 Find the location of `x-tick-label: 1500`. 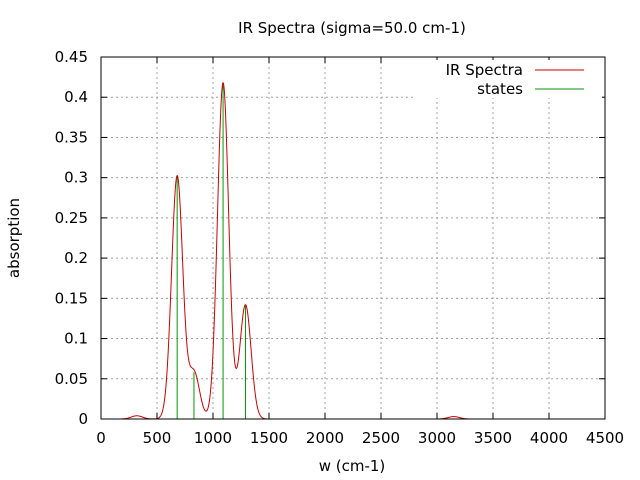

x-tick-label: 1500 is located at coordinates (269, 438).